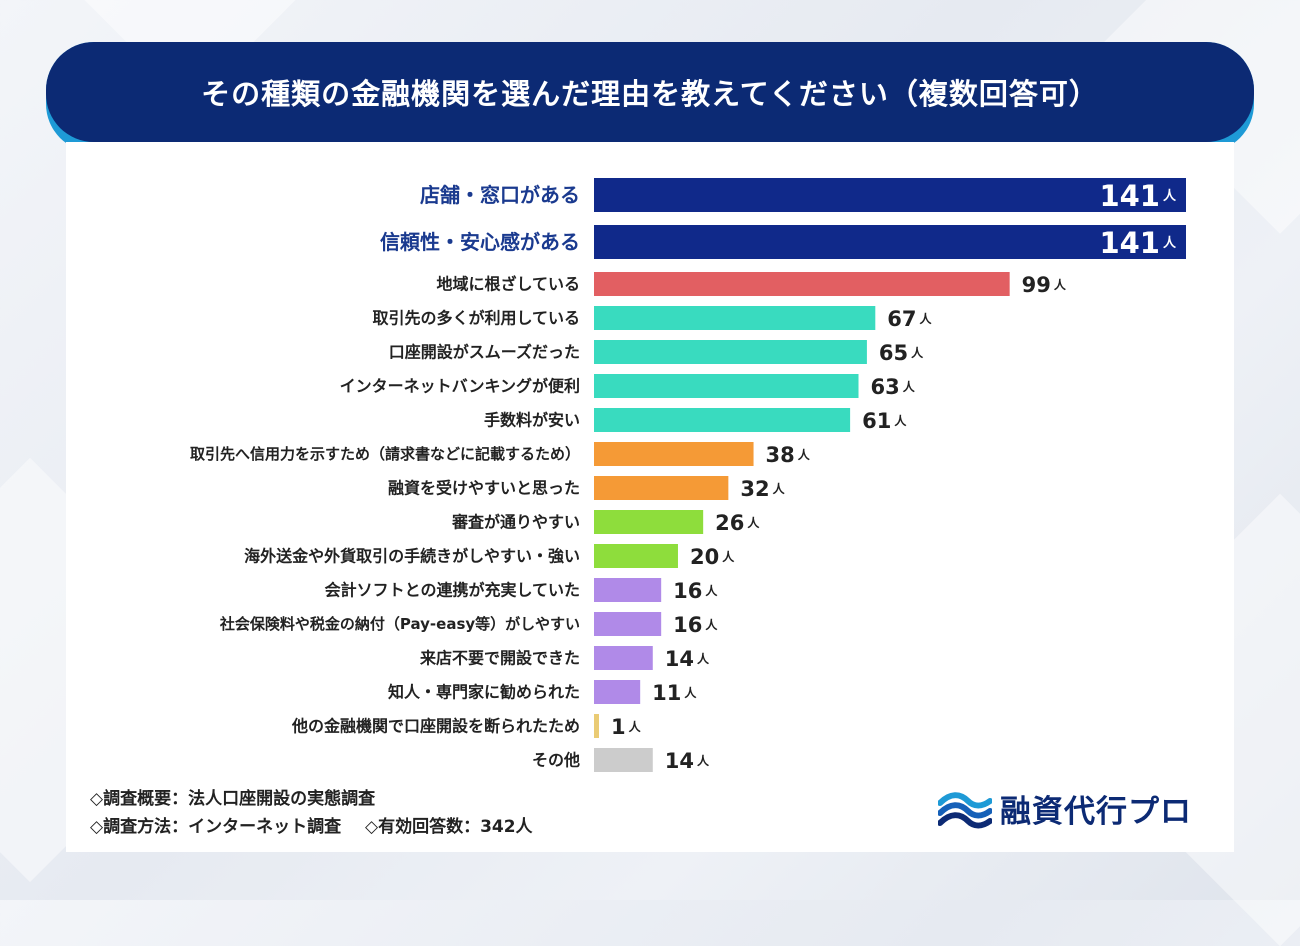  What do you see at coordinates (737, 523) in the screenshot?
I see `value-label: 26 人` at bounding box center [737, 523].